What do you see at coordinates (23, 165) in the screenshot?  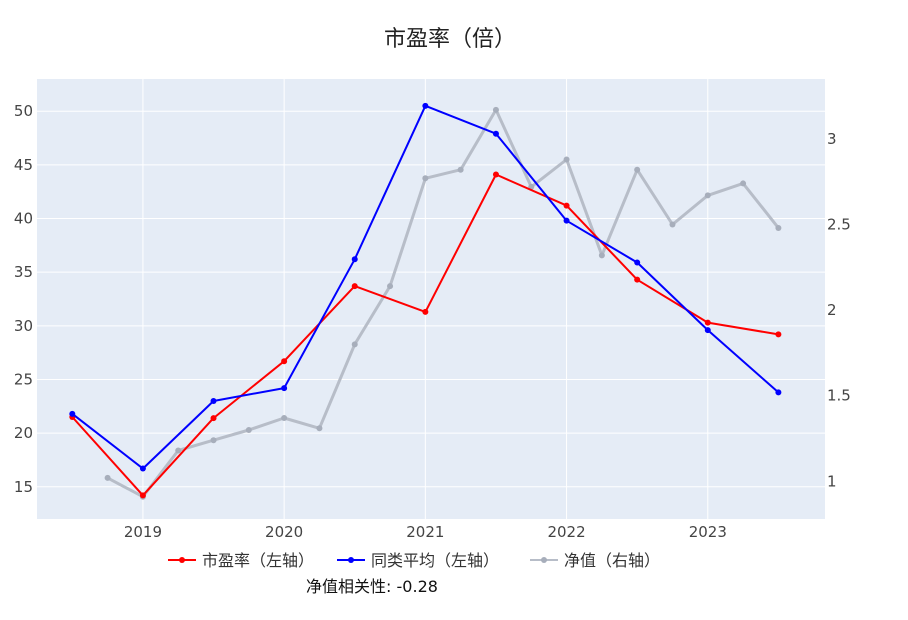 I see `y-left-tick-label: 45` at bounding box center [23, 165].